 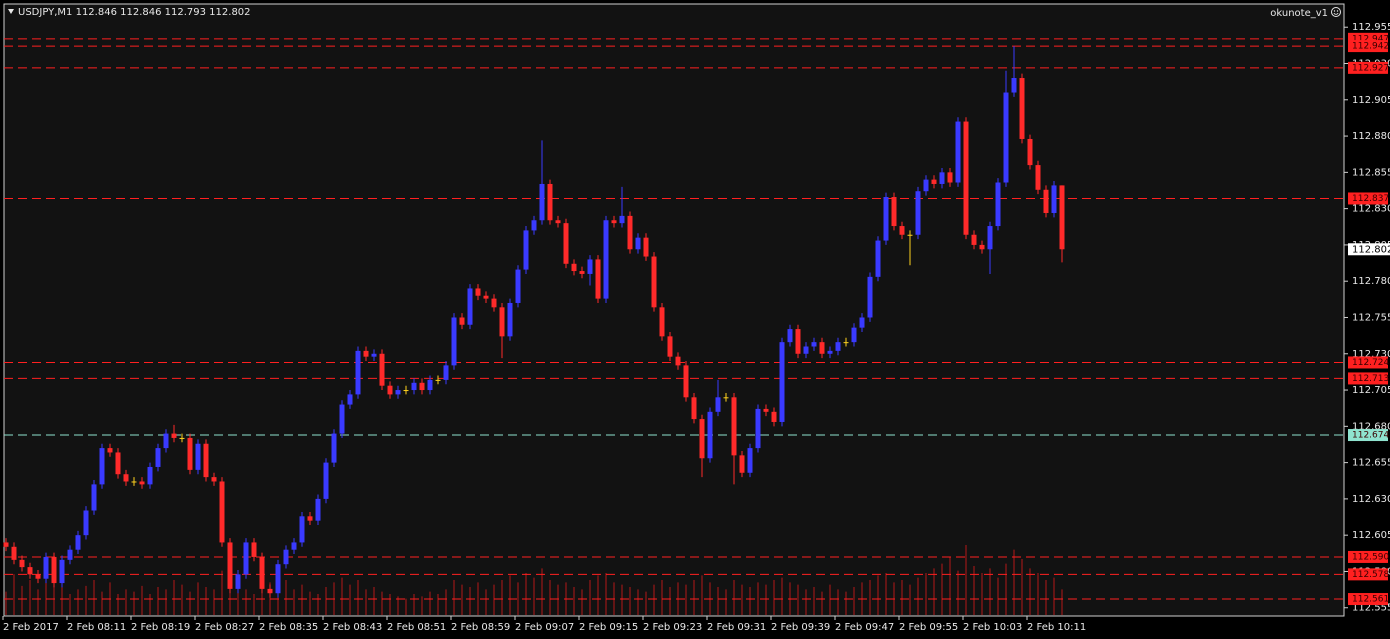 What do you see at coordinates (1299, 13) in the screenshot?
I see `indicator-name: okunote_v1` at bounding box center [1299, 13].